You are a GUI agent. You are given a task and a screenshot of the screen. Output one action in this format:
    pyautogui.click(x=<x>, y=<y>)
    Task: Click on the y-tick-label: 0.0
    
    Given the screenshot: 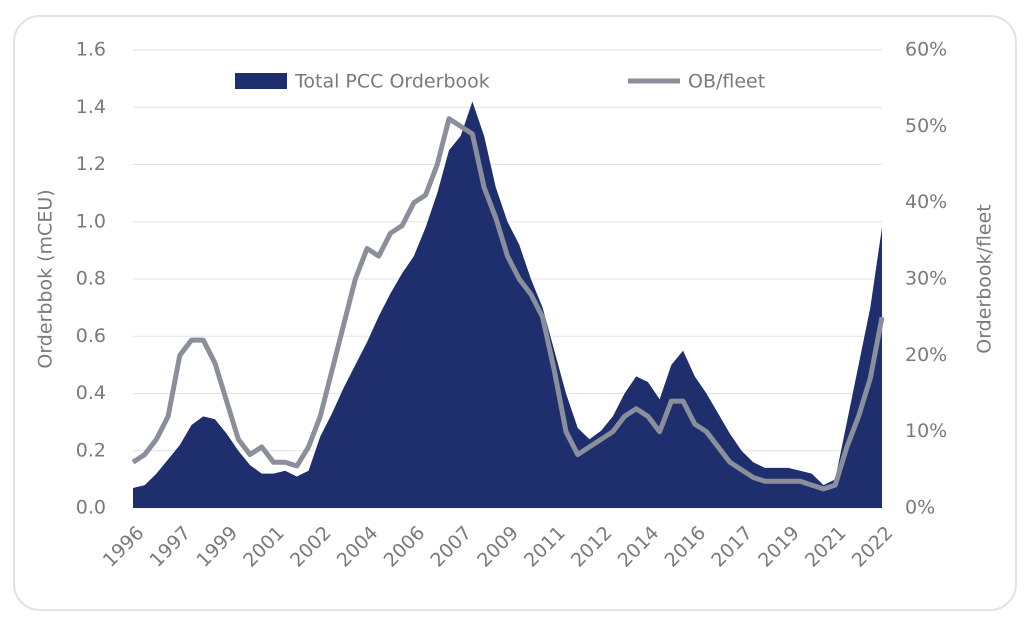 What is the action you would take?
    pyautogui.click(x=91, y=508)
    